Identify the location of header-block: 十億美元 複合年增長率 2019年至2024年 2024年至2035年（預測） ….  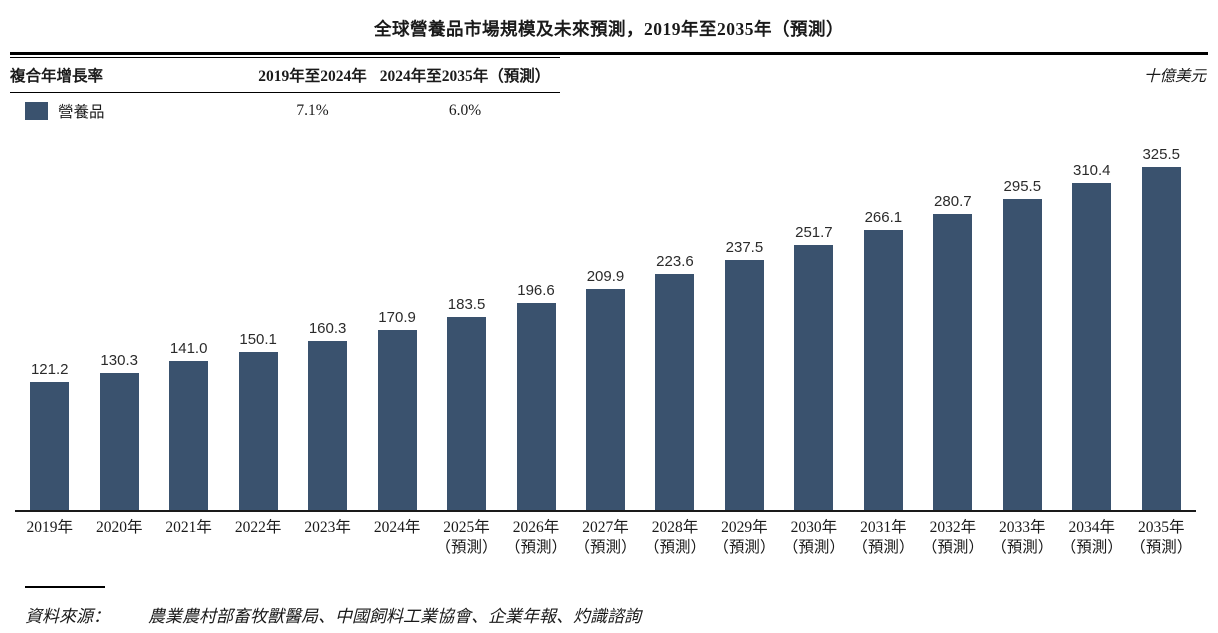
(609, 88).